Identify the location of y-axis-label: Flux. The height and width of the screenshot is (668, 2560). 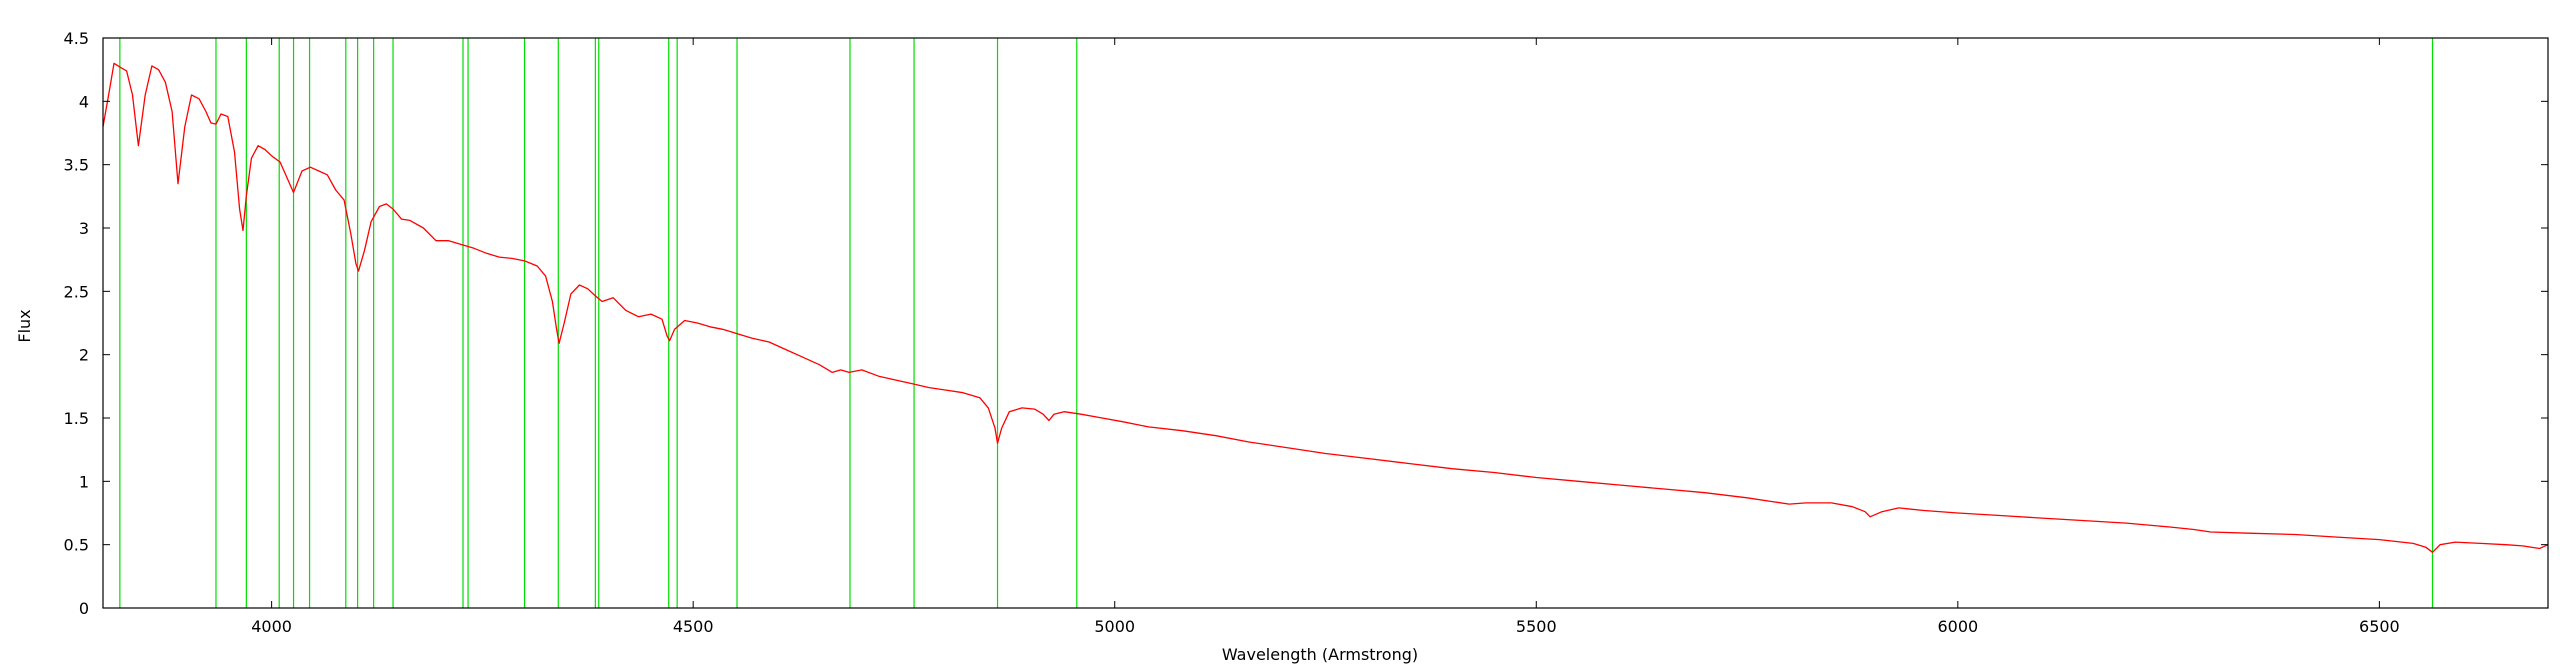
(24, 325).